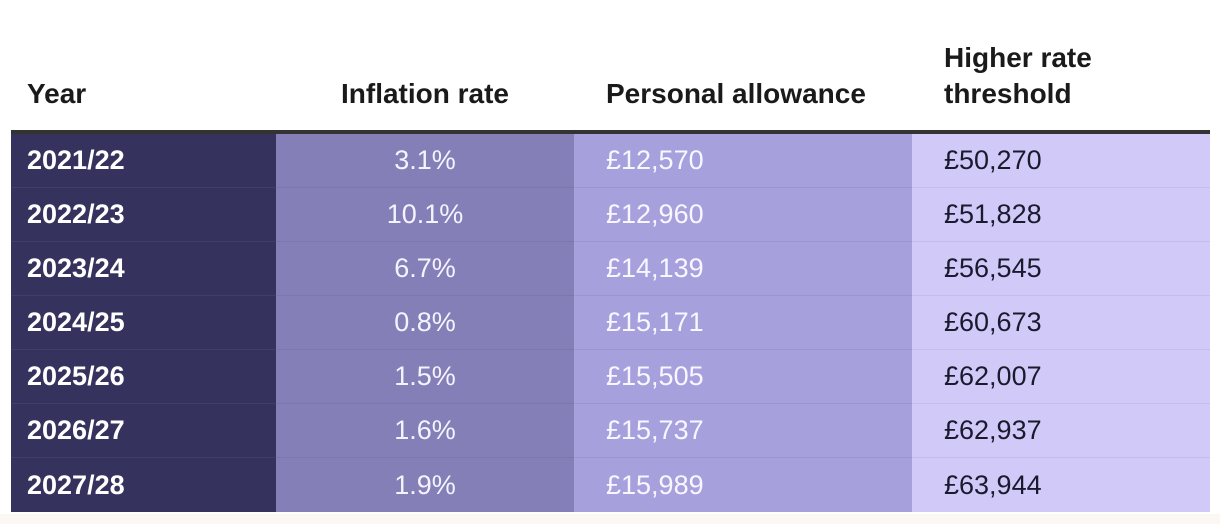 The height and width of the screenshot is (524, 1220). I want to click on header-inflation-line-1: Inflation rate, so click(424, 93).